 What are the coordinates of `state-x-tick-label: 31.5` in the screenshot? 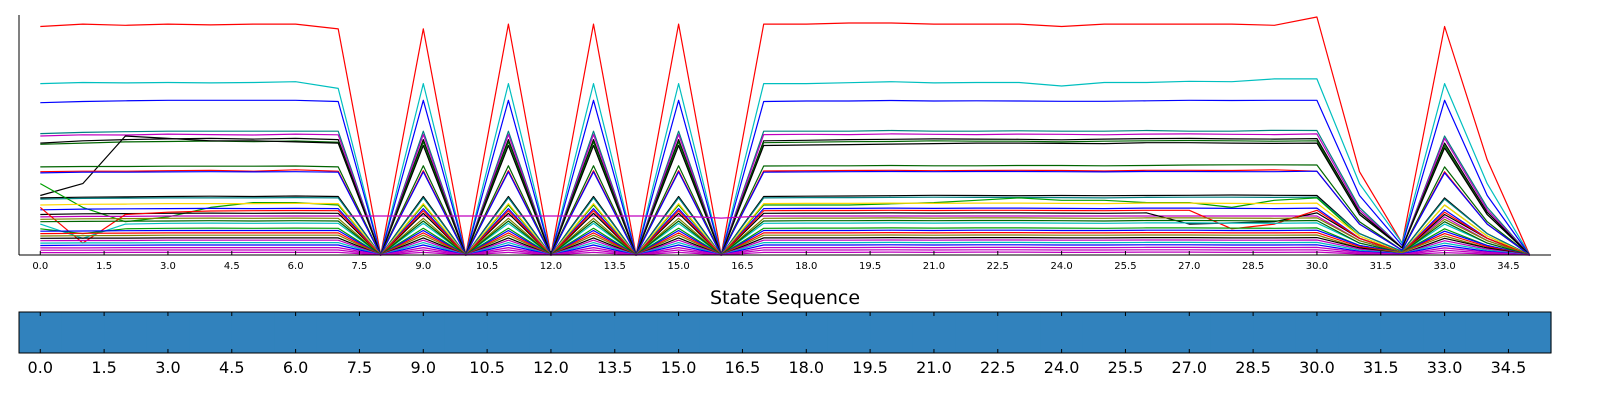 It's located at (1381, 367).